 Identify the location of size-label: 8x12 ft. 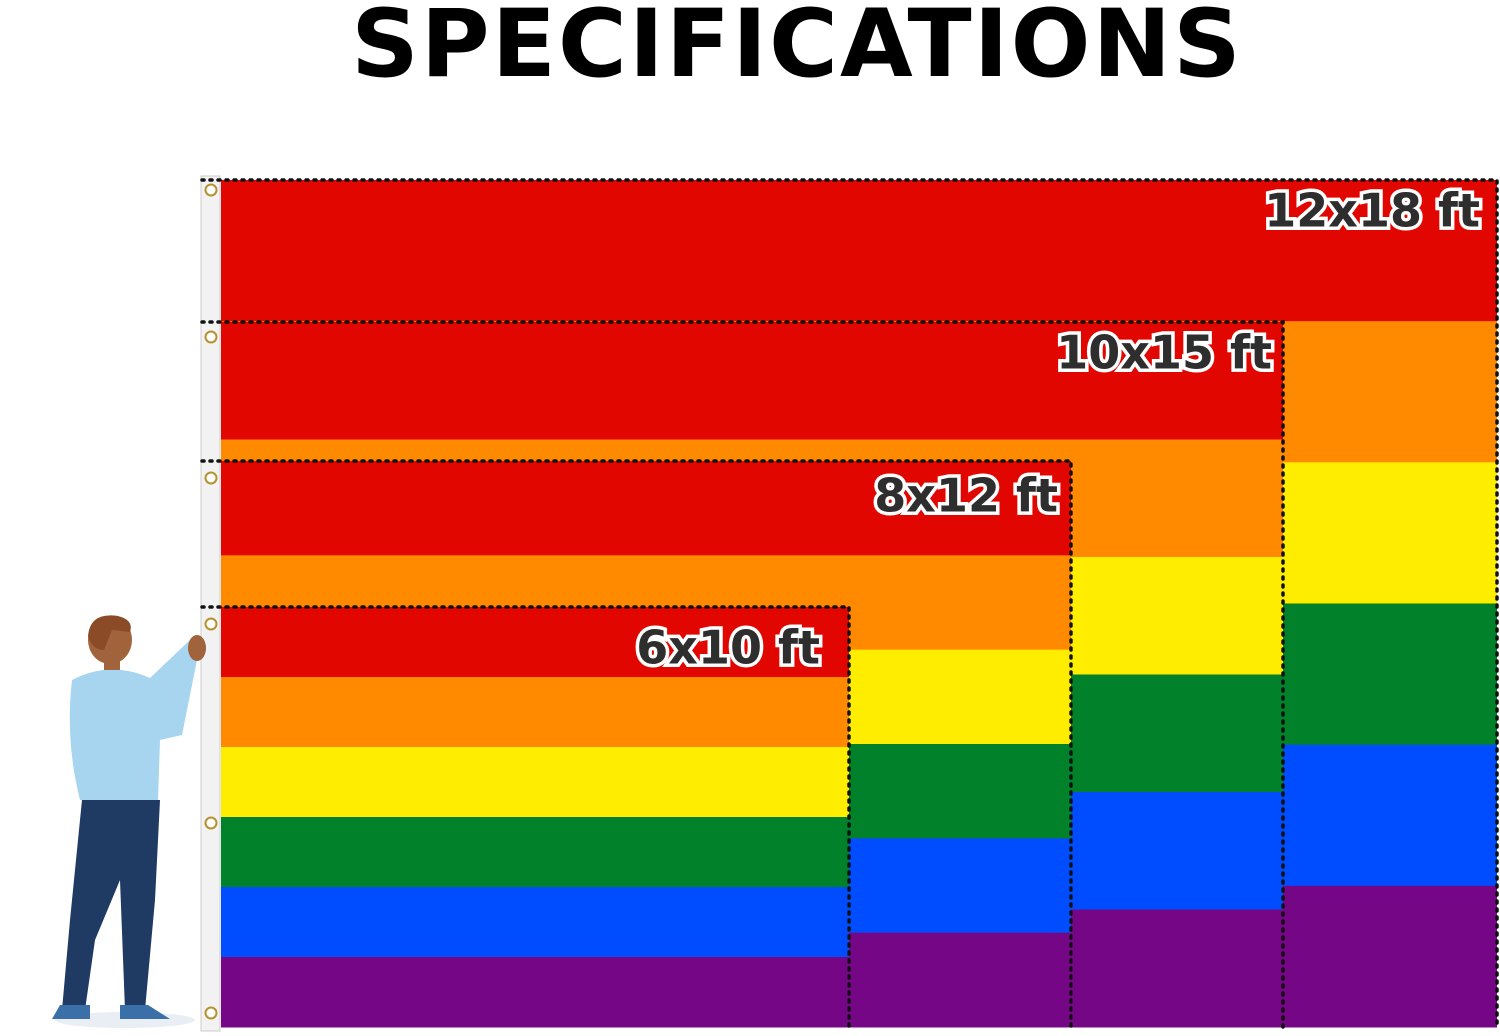
(966, 496).